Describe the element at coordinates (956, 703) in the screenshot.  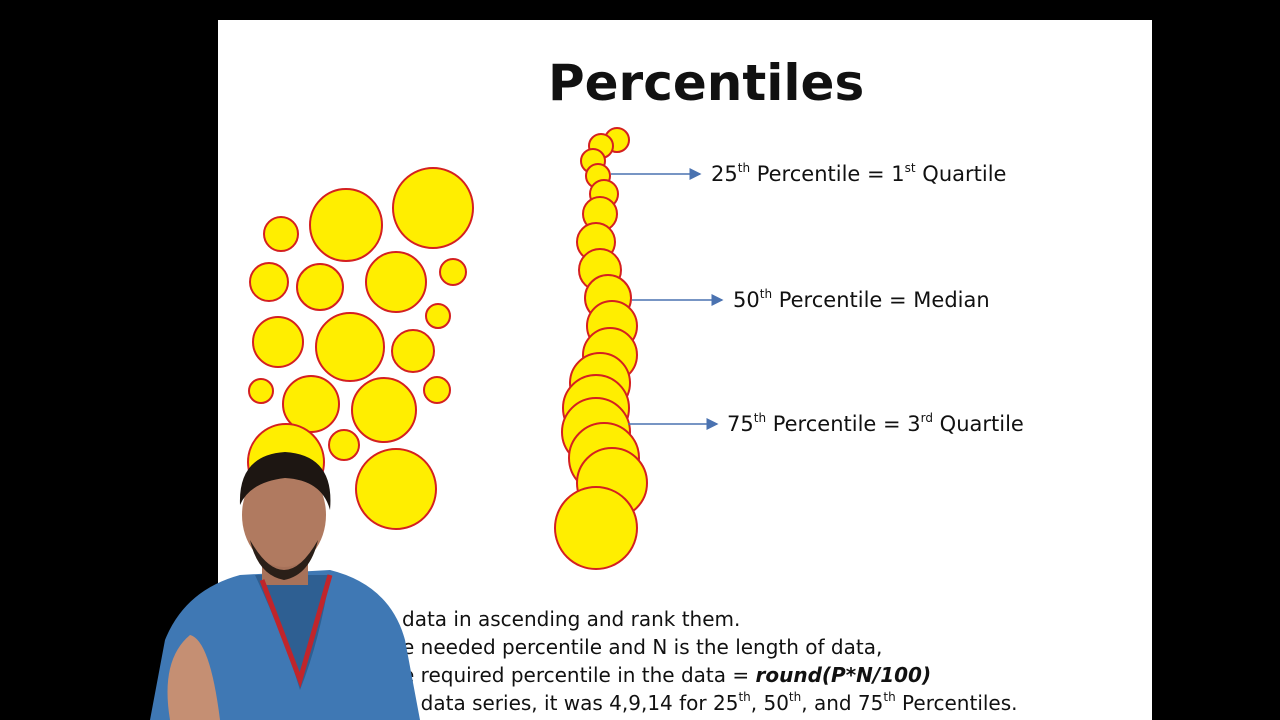
I see `text: Percentiles.` at that location.